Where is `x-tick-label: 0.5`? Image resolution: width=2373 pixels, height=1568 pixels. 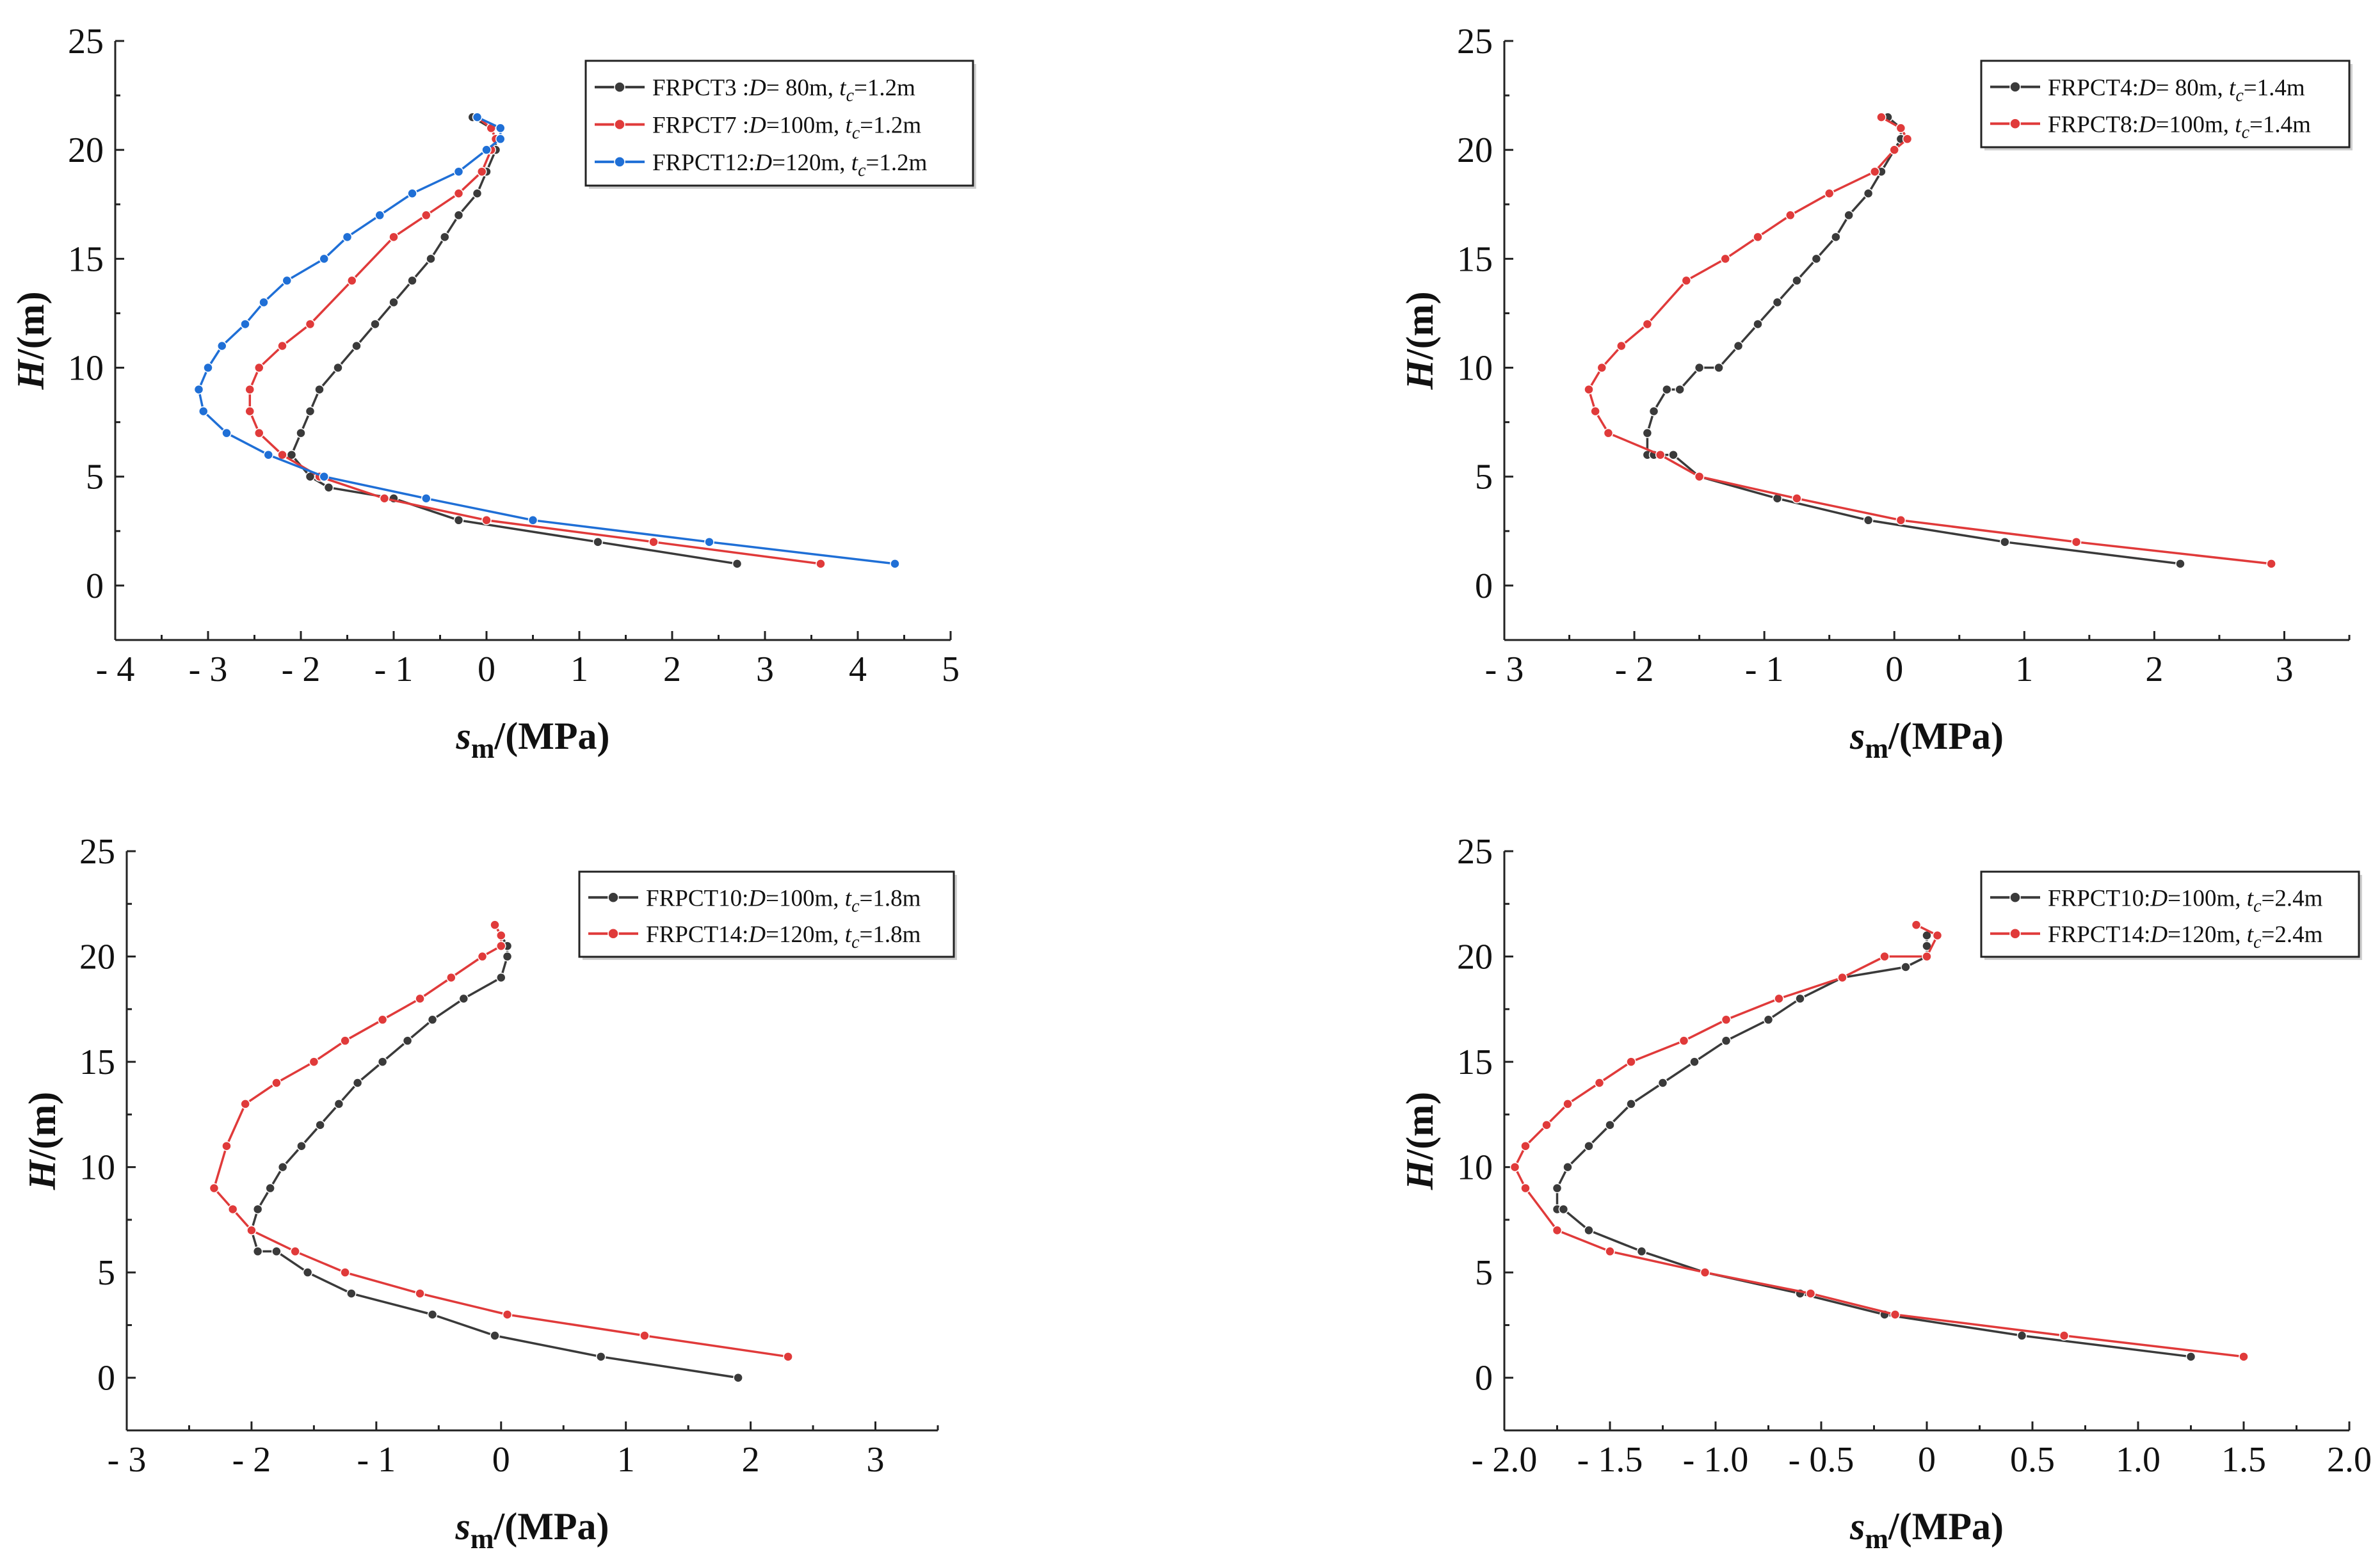
x-tick-label: 0.5 is located at coordinates (2032, 1460).